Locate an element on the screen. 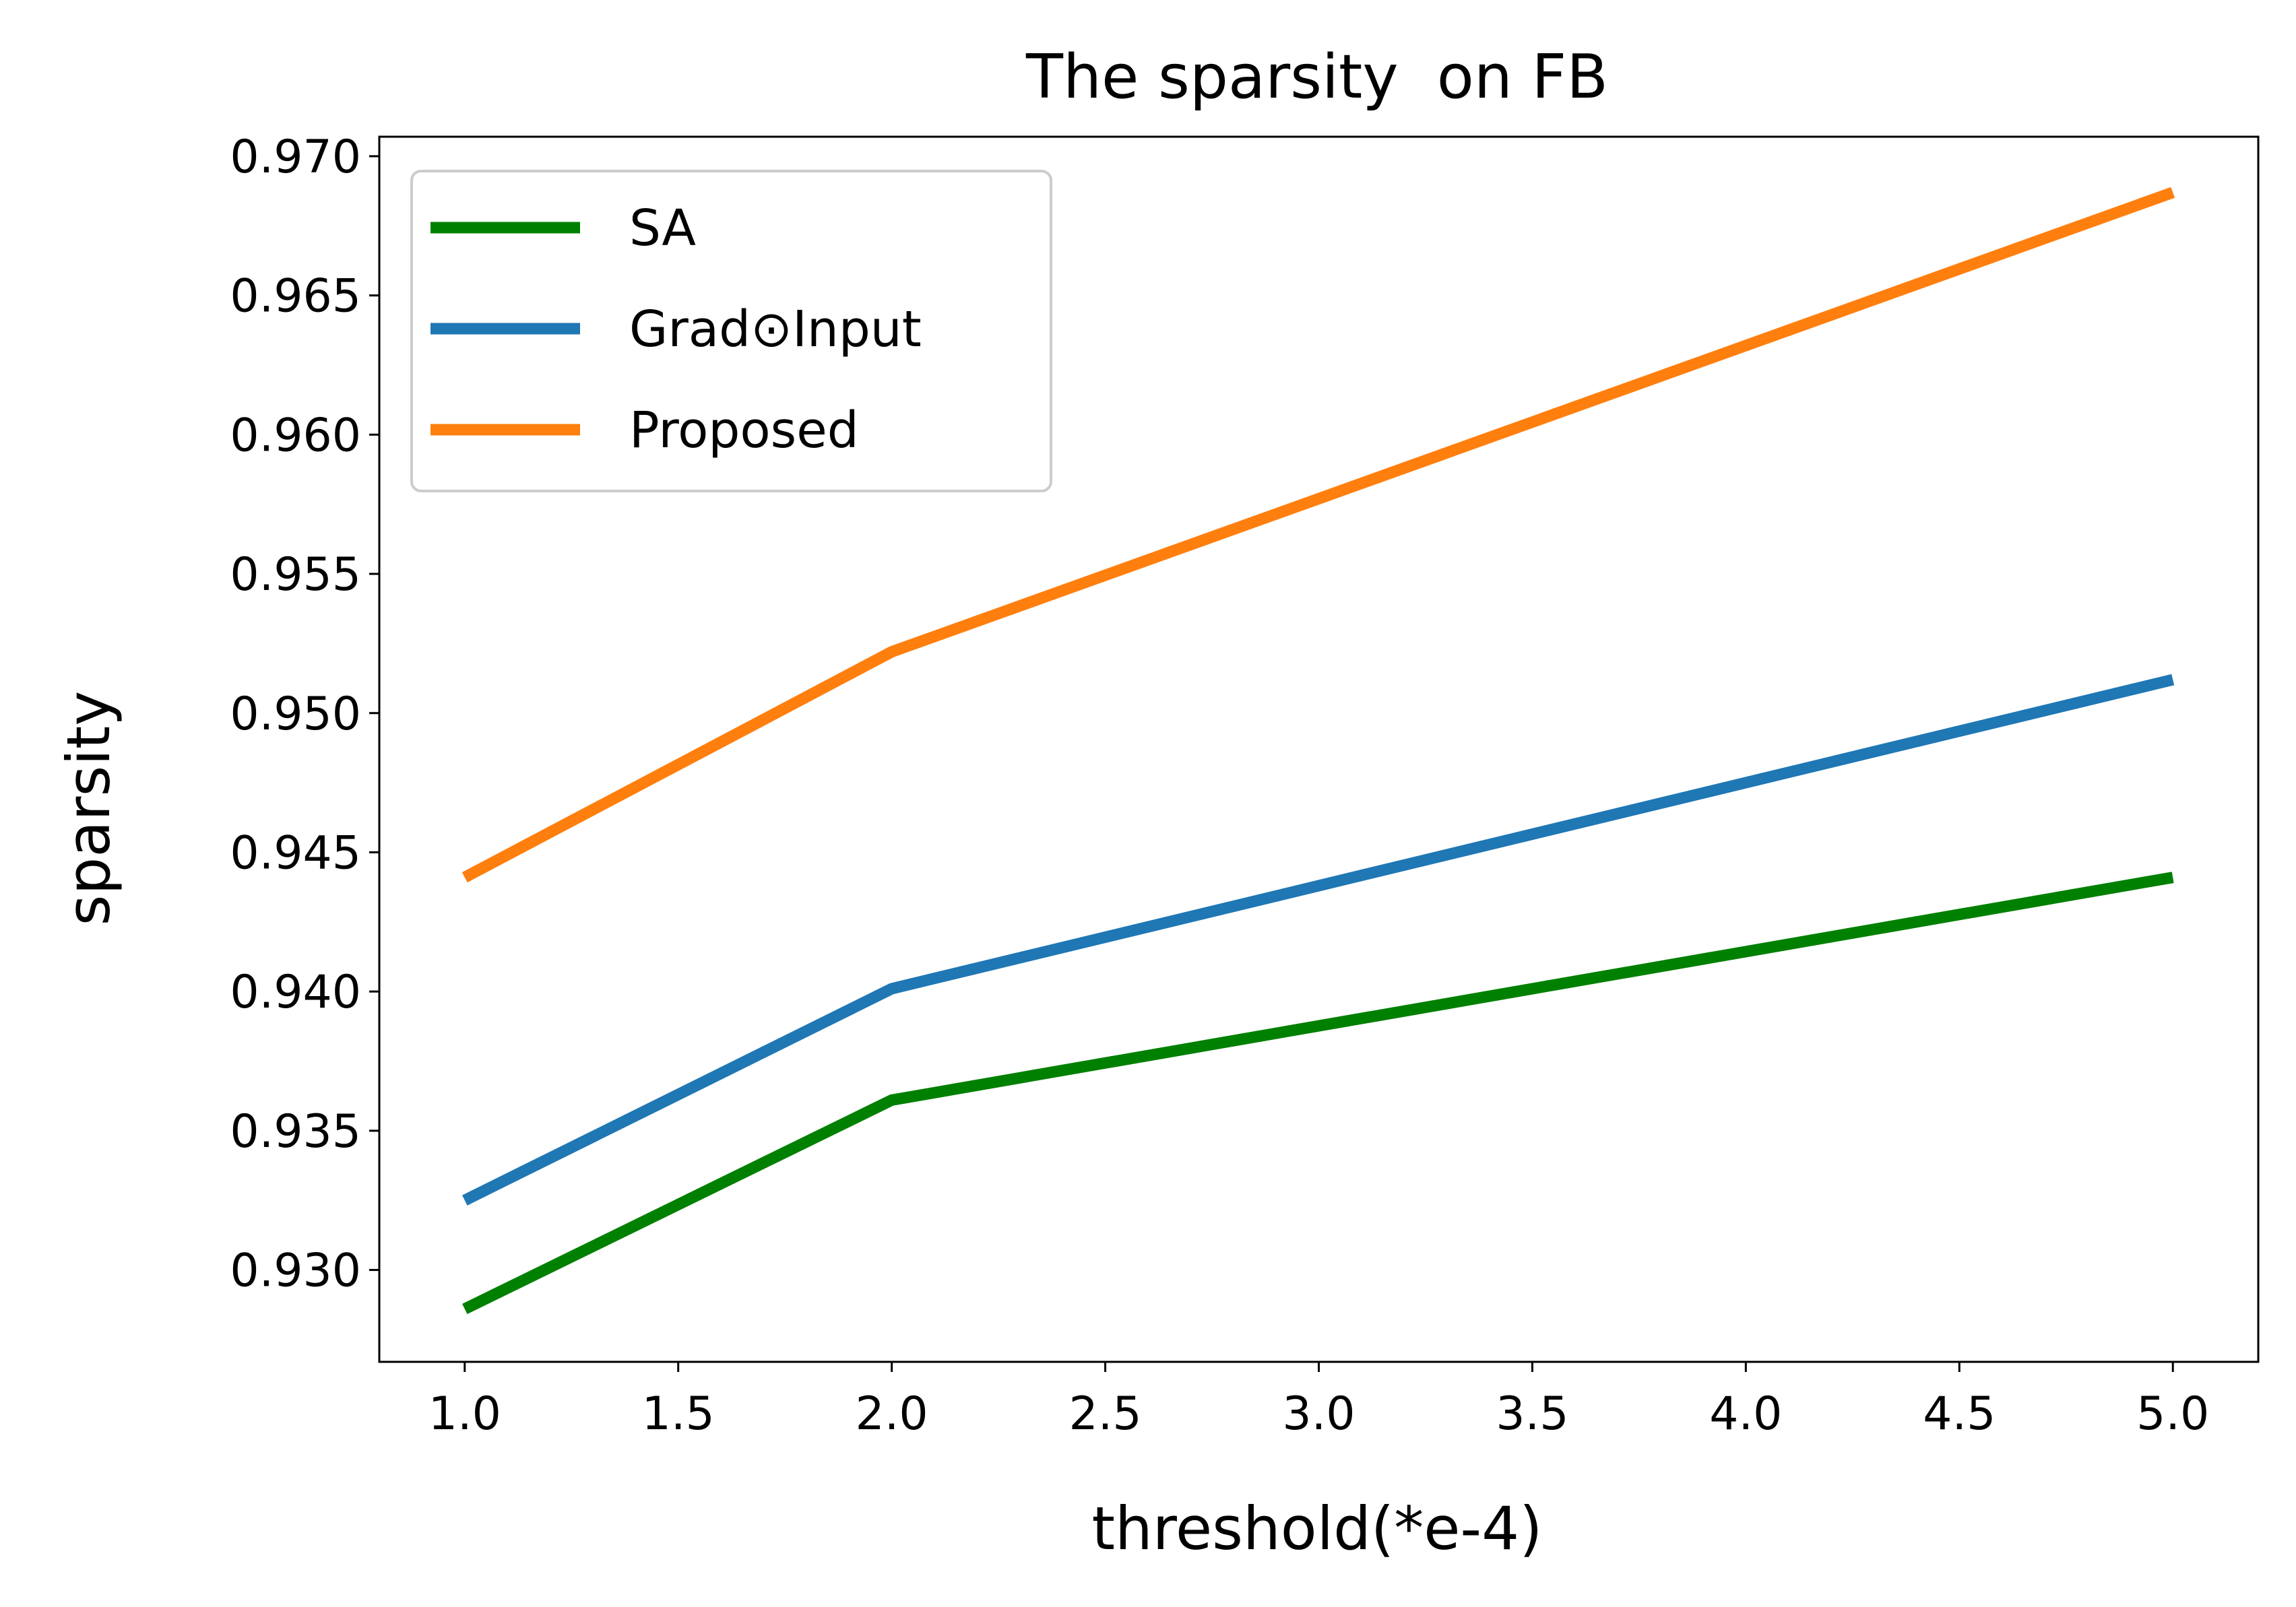  y-tick-label: 0.970 is located at coordinates (295, 157).